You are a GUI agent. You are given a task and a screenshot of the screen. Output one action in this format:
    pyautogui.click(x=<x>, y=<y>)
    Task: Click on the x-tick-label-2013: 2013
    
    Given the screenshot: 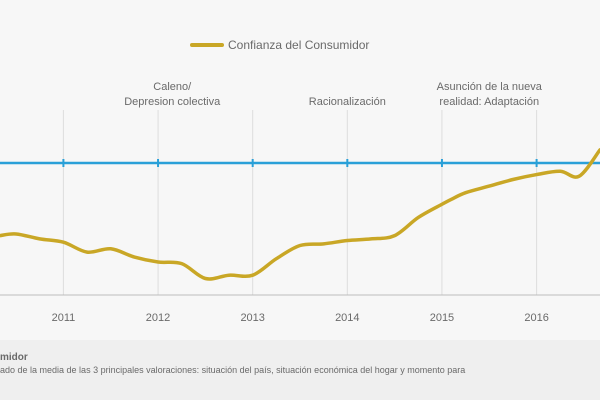 What is the action you would take?
    pyautogui.click(x=252, y=318)
    